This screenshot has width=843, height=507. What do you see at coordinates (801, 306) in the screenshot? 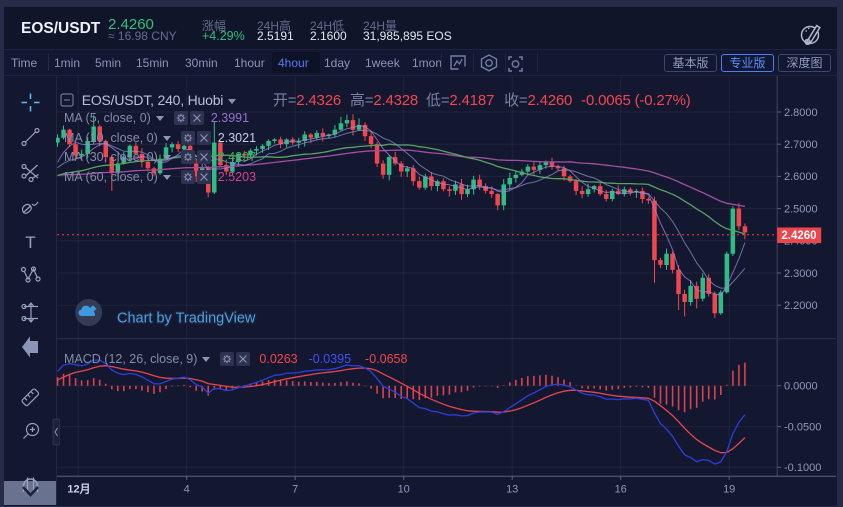
I see `svg-text: 2.2000` at bounding box center [801, 306].